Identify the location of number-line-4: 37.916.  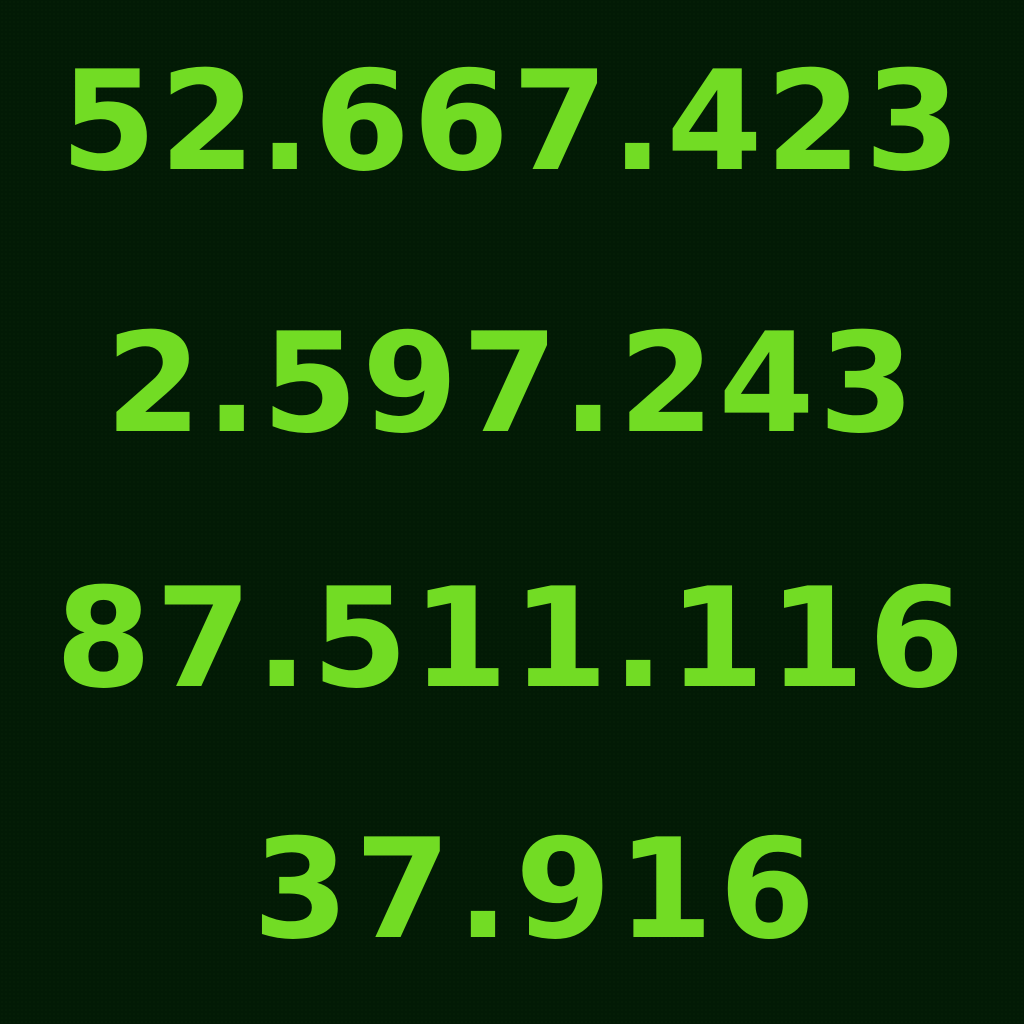
(537, 889).